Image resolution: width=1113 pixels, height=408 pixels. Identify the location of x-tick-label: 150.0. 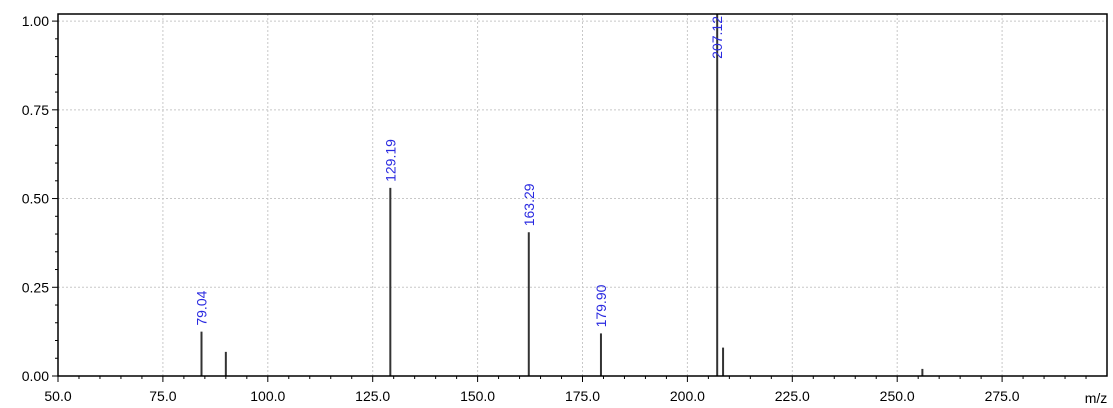
(477, 396).